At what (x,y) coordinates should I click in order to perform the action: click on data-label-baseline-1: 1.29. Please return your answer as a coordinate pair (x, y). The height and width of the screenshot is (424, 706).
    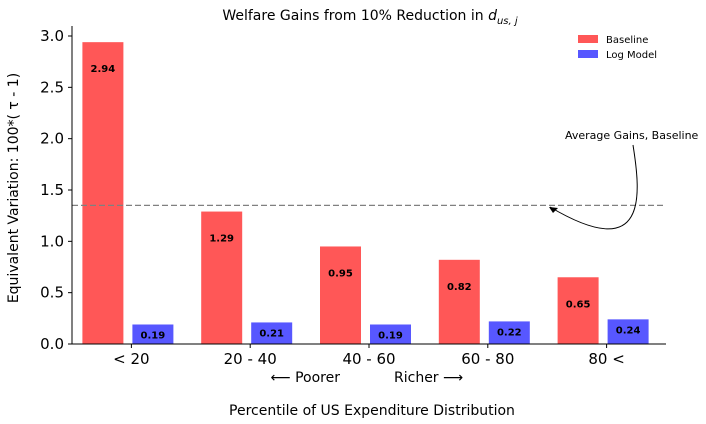
    Looking at the image, I should click on (221, 239).